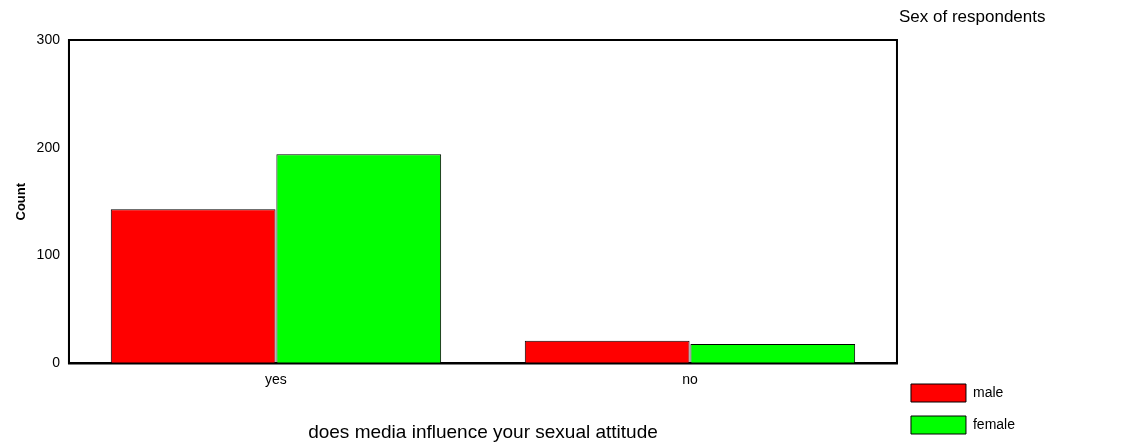 Image resolution: width=1125 pixels, height=448 pixels. I want to click on y-tick-label: 100, so click(48, 254).